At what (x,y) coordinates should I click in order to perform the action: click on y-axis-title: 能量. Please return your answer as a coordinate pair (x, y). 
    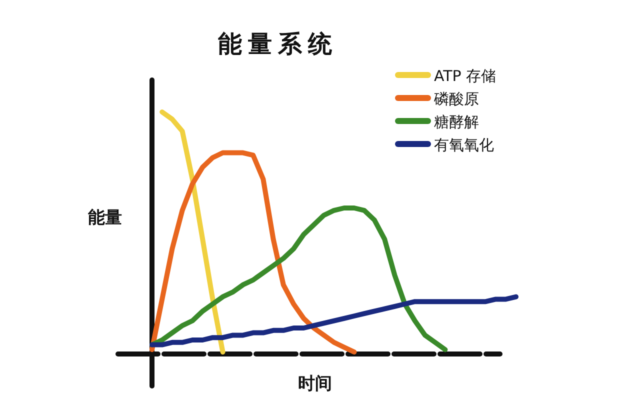
    Looking at the image, I should click on (105, 218).